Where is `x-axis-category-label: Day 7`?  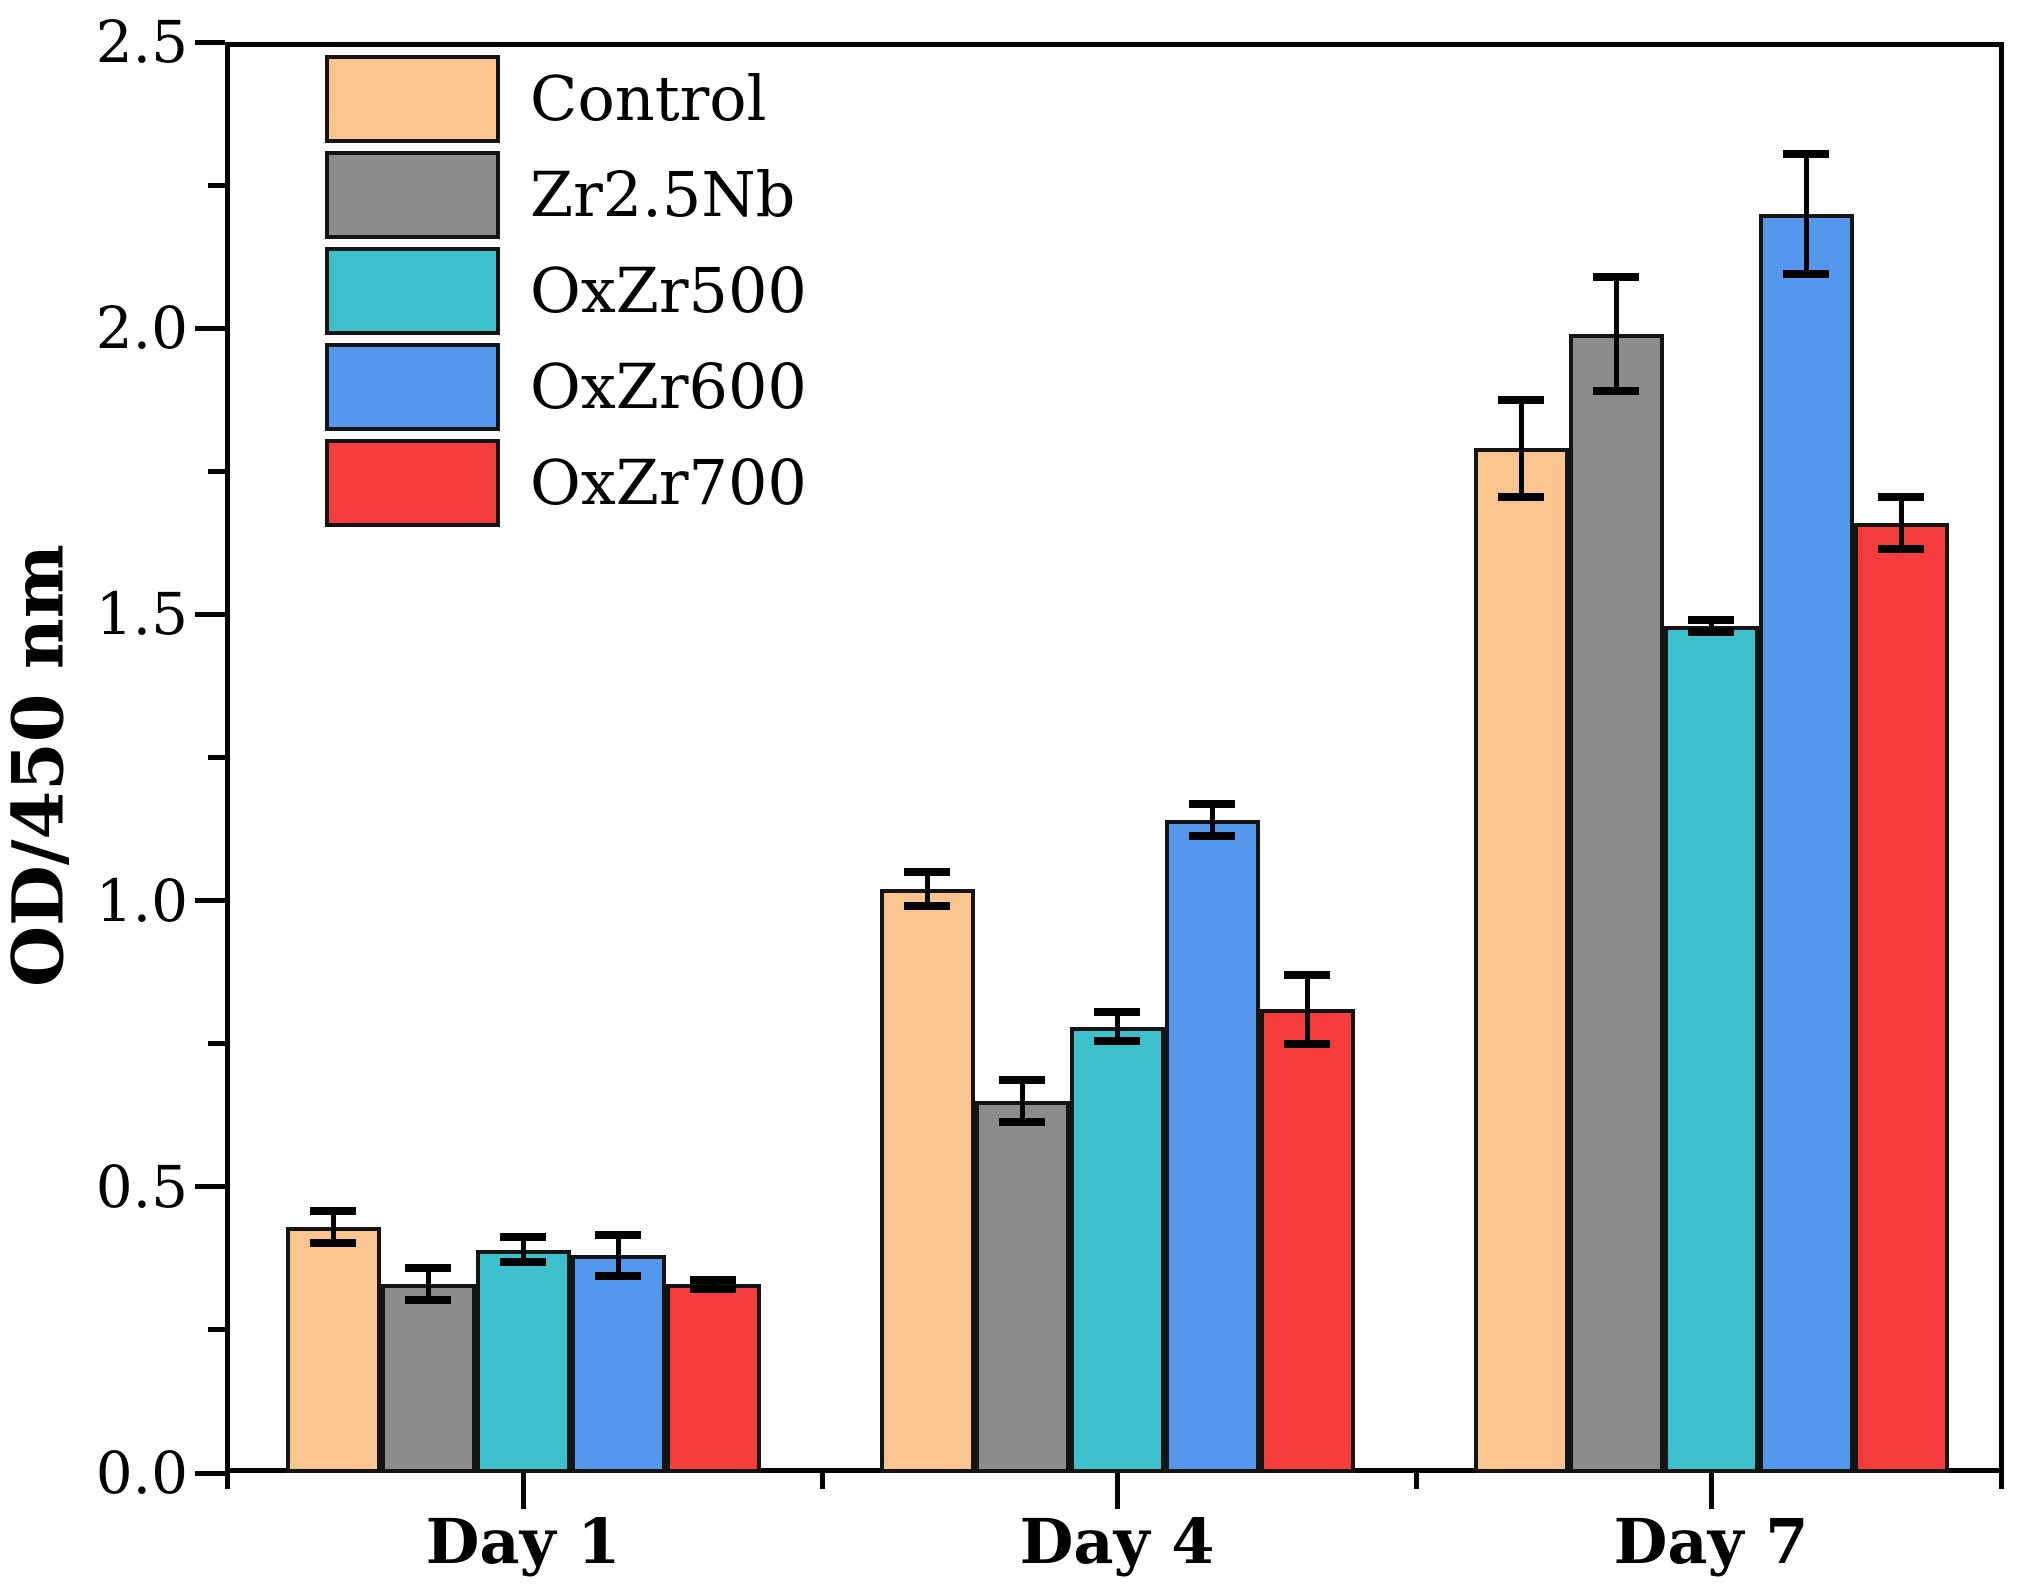 x-axis-category-label: Day 7 is located at coordinates (1711, 1541).